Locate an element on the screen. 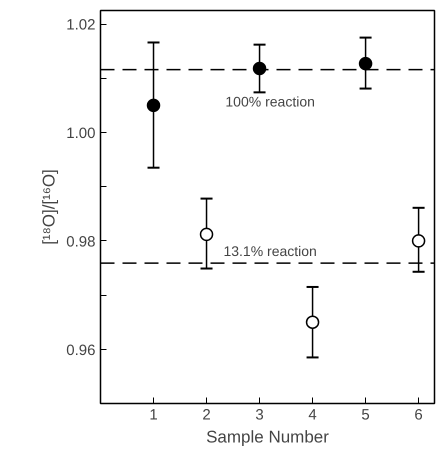 The height and width of the screenshot is (458, 440). x-tick-label: 1 is located at coordinates (153, 415).